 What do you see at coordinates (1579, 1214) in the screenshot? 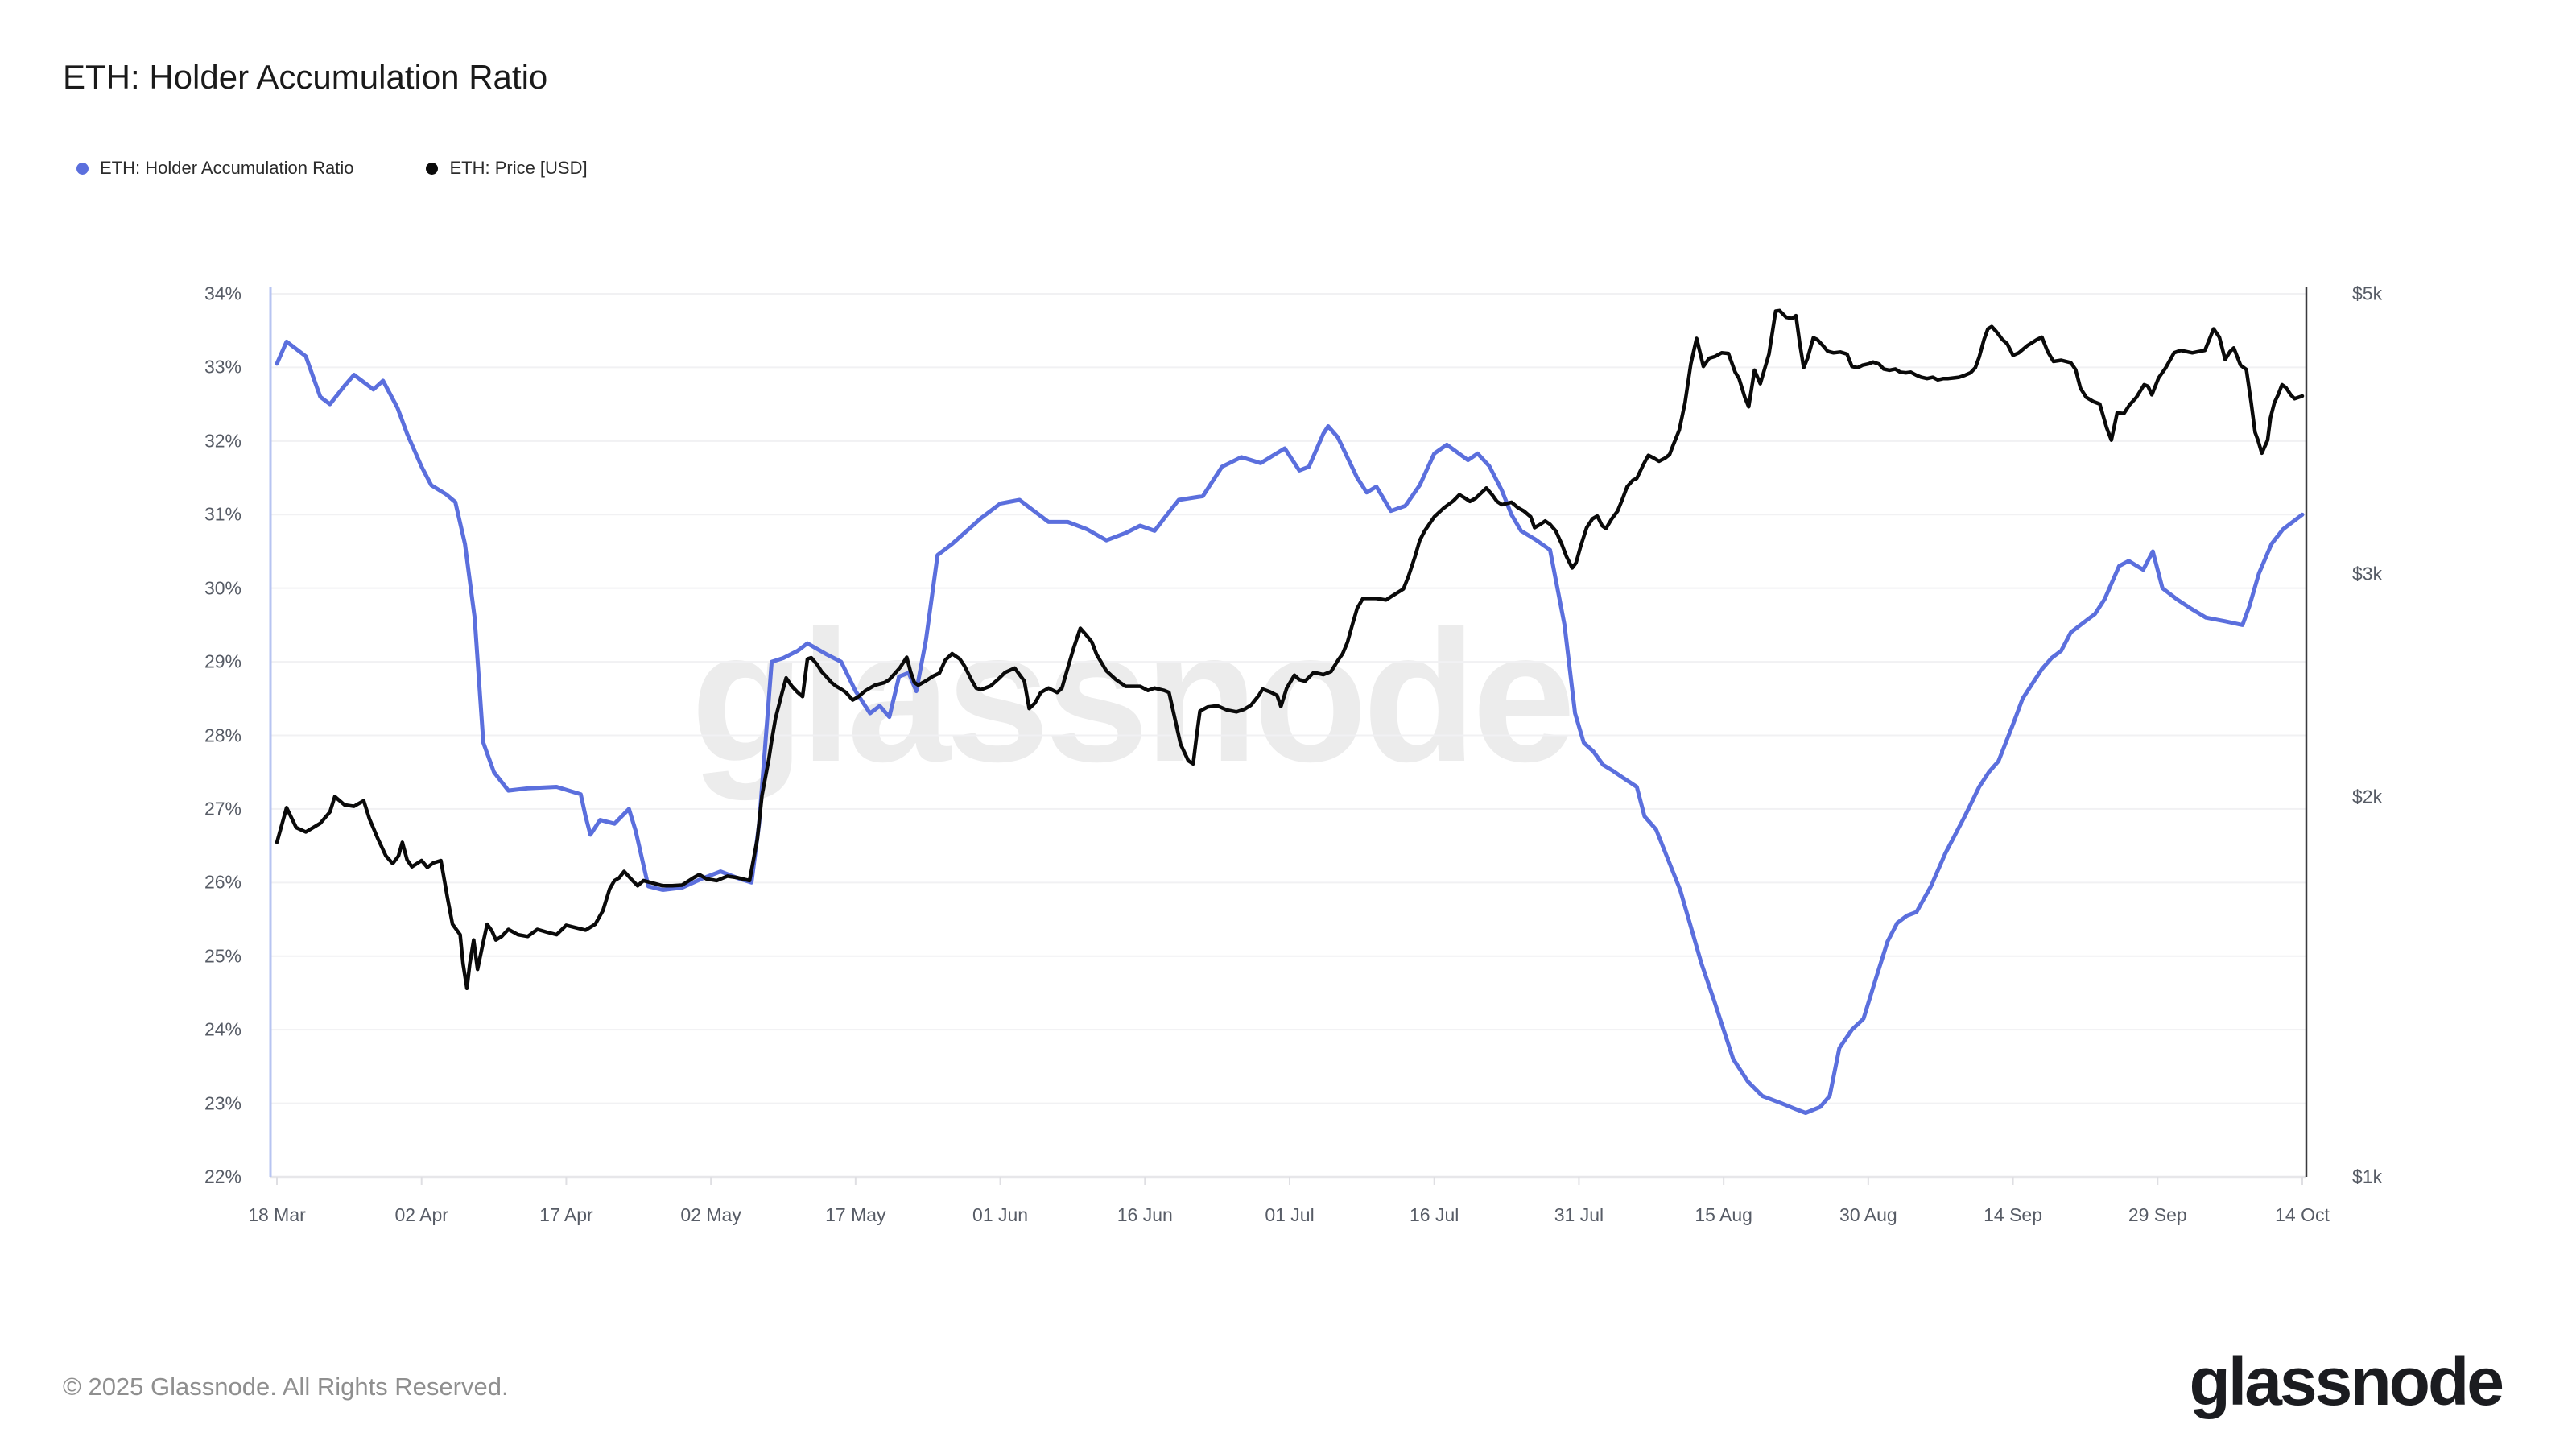
I see `x-axis-tick-label: 31 Jul` at bounding box center [1579, 1214].